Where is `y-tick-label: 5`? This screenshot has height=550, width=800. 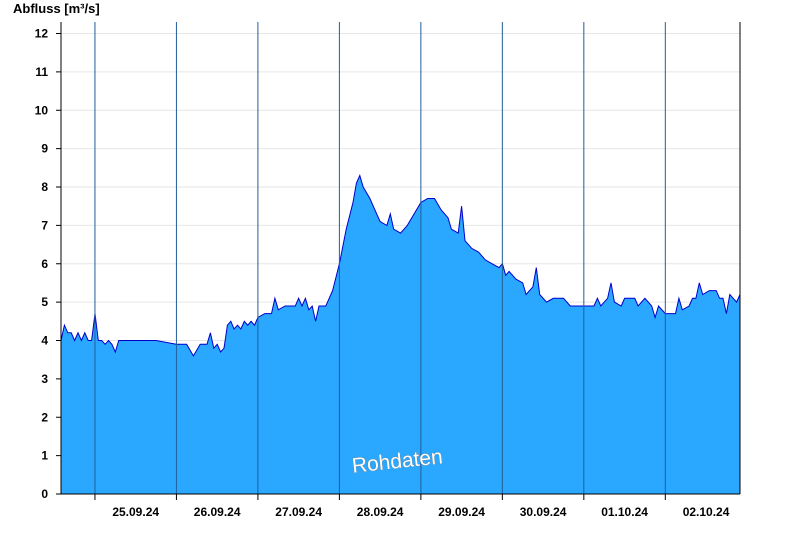
y-tick-label: 5 is located at coordinates (44, 302).